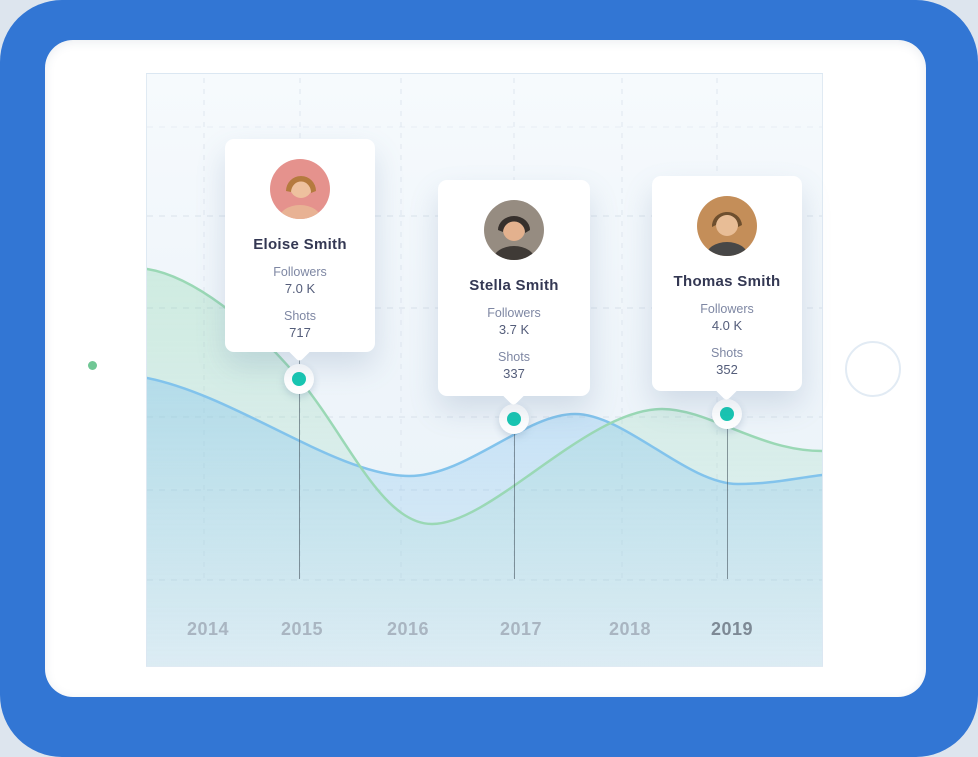 This screenshot has height=757, width=978. Describe the element at coordinates (514, 329) in the screenshot. I see `followers-value: 3.7 K` at that location.